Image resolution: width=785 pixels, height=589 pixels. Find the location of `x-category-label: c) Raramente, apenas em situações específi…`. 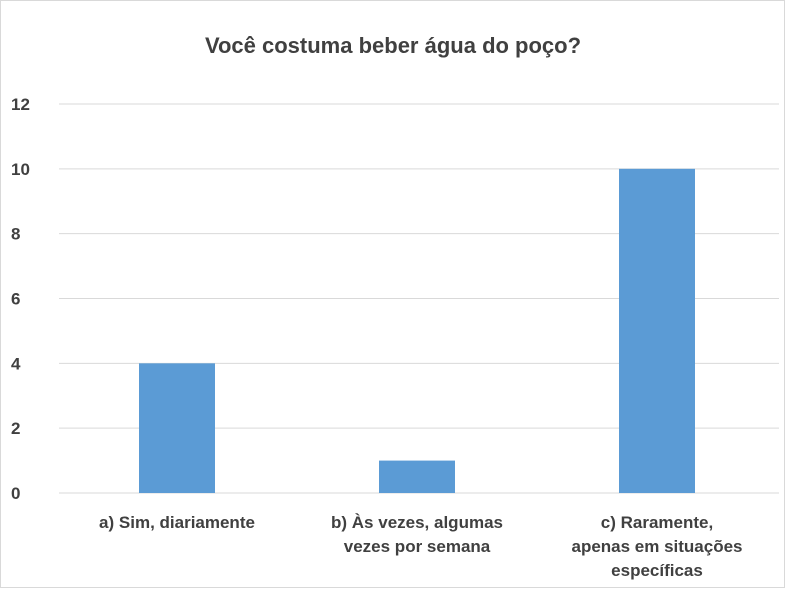

x-category-label: c) Raramente, apenas em situações específi… is located at coordinates (656, 546).